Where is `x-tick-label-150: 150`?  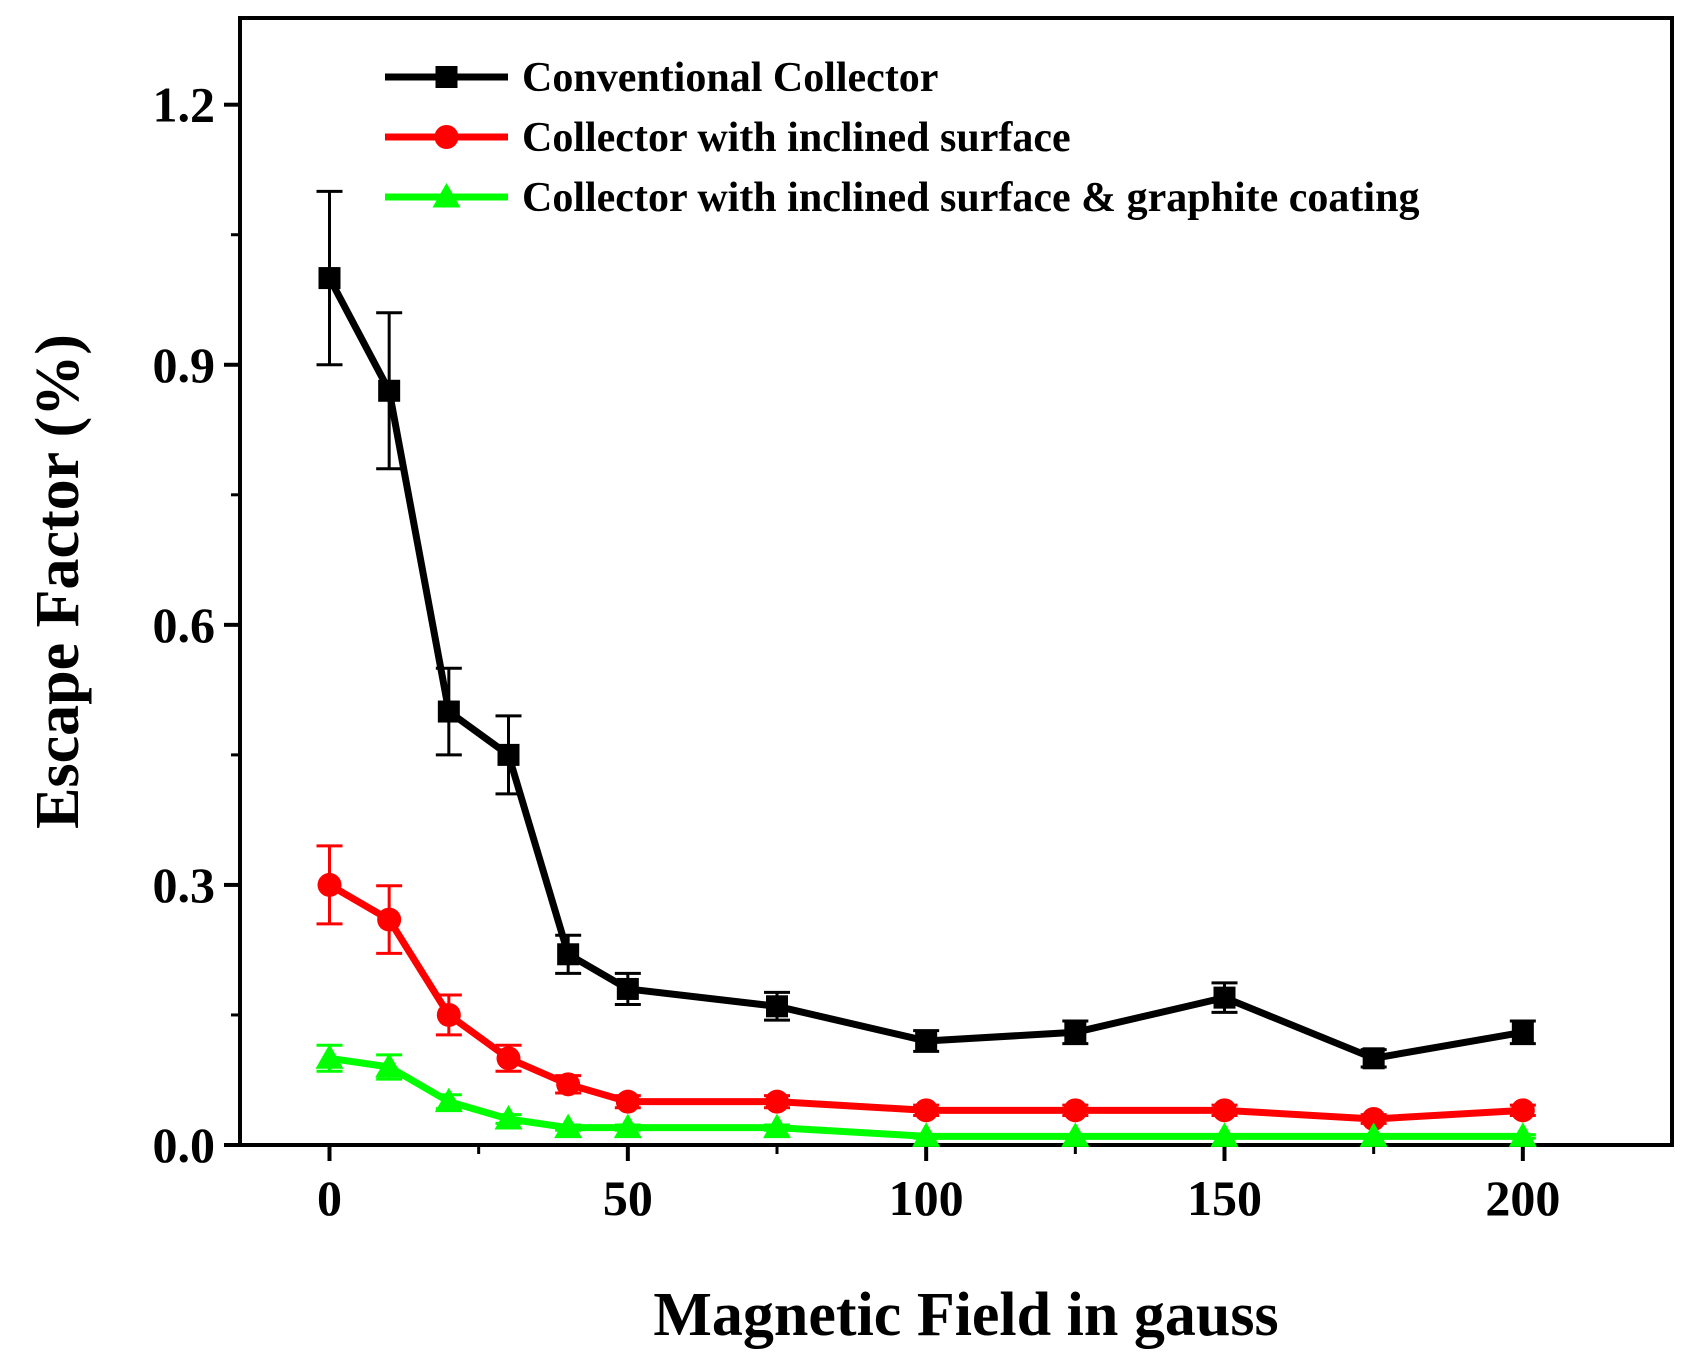
x-tick-label-150: 150 is located at coordinates (1224, 1198).